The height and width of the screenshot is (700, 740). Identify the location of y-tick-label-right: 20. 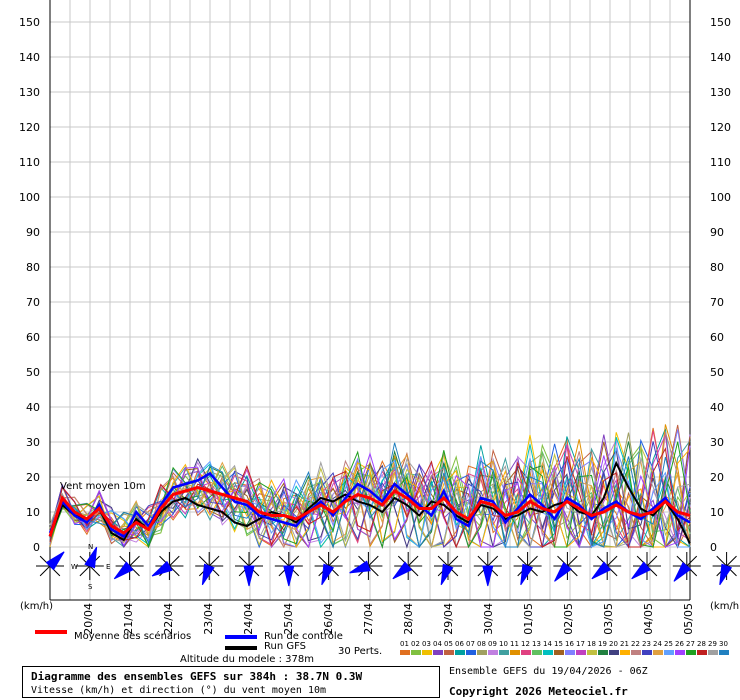
(717, 477).